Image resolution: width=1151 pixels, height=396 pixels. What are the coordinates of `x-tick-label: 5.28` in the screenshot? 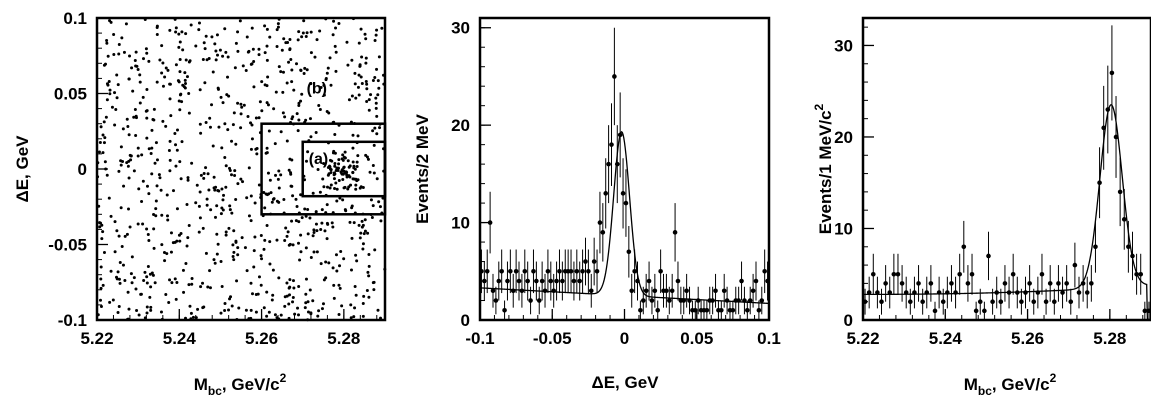 It's located at (343, 338).